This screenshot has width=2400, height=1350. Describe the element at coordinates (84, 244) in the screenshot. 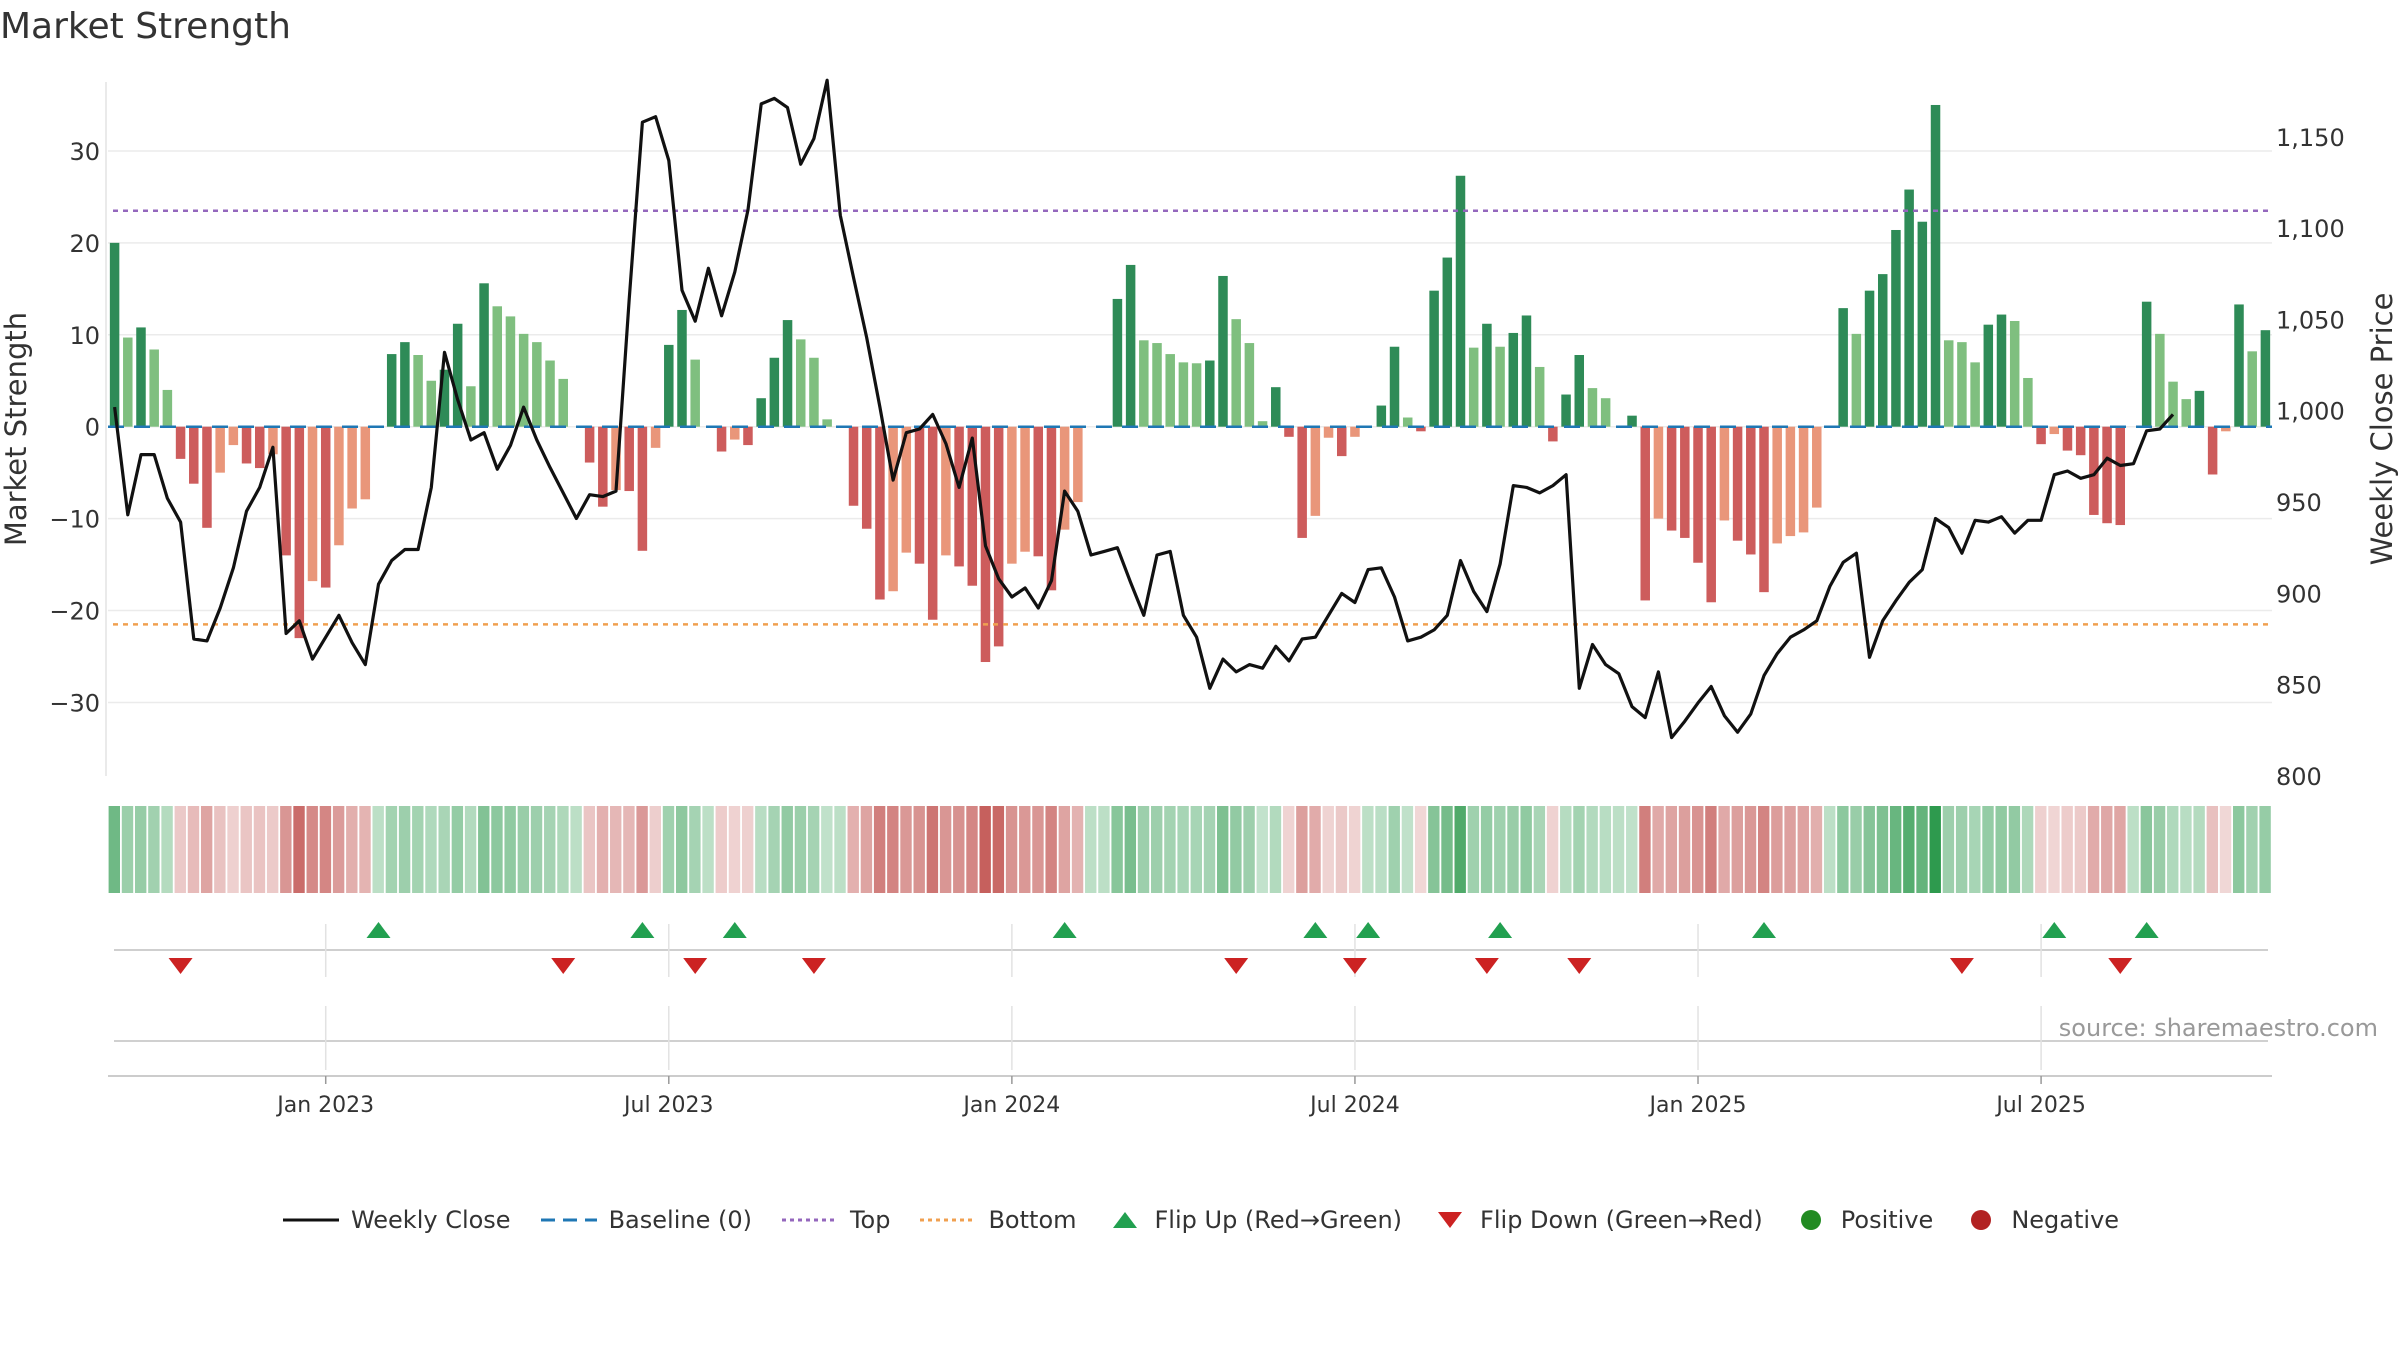

I see `y-tick-label: 20` at that location.